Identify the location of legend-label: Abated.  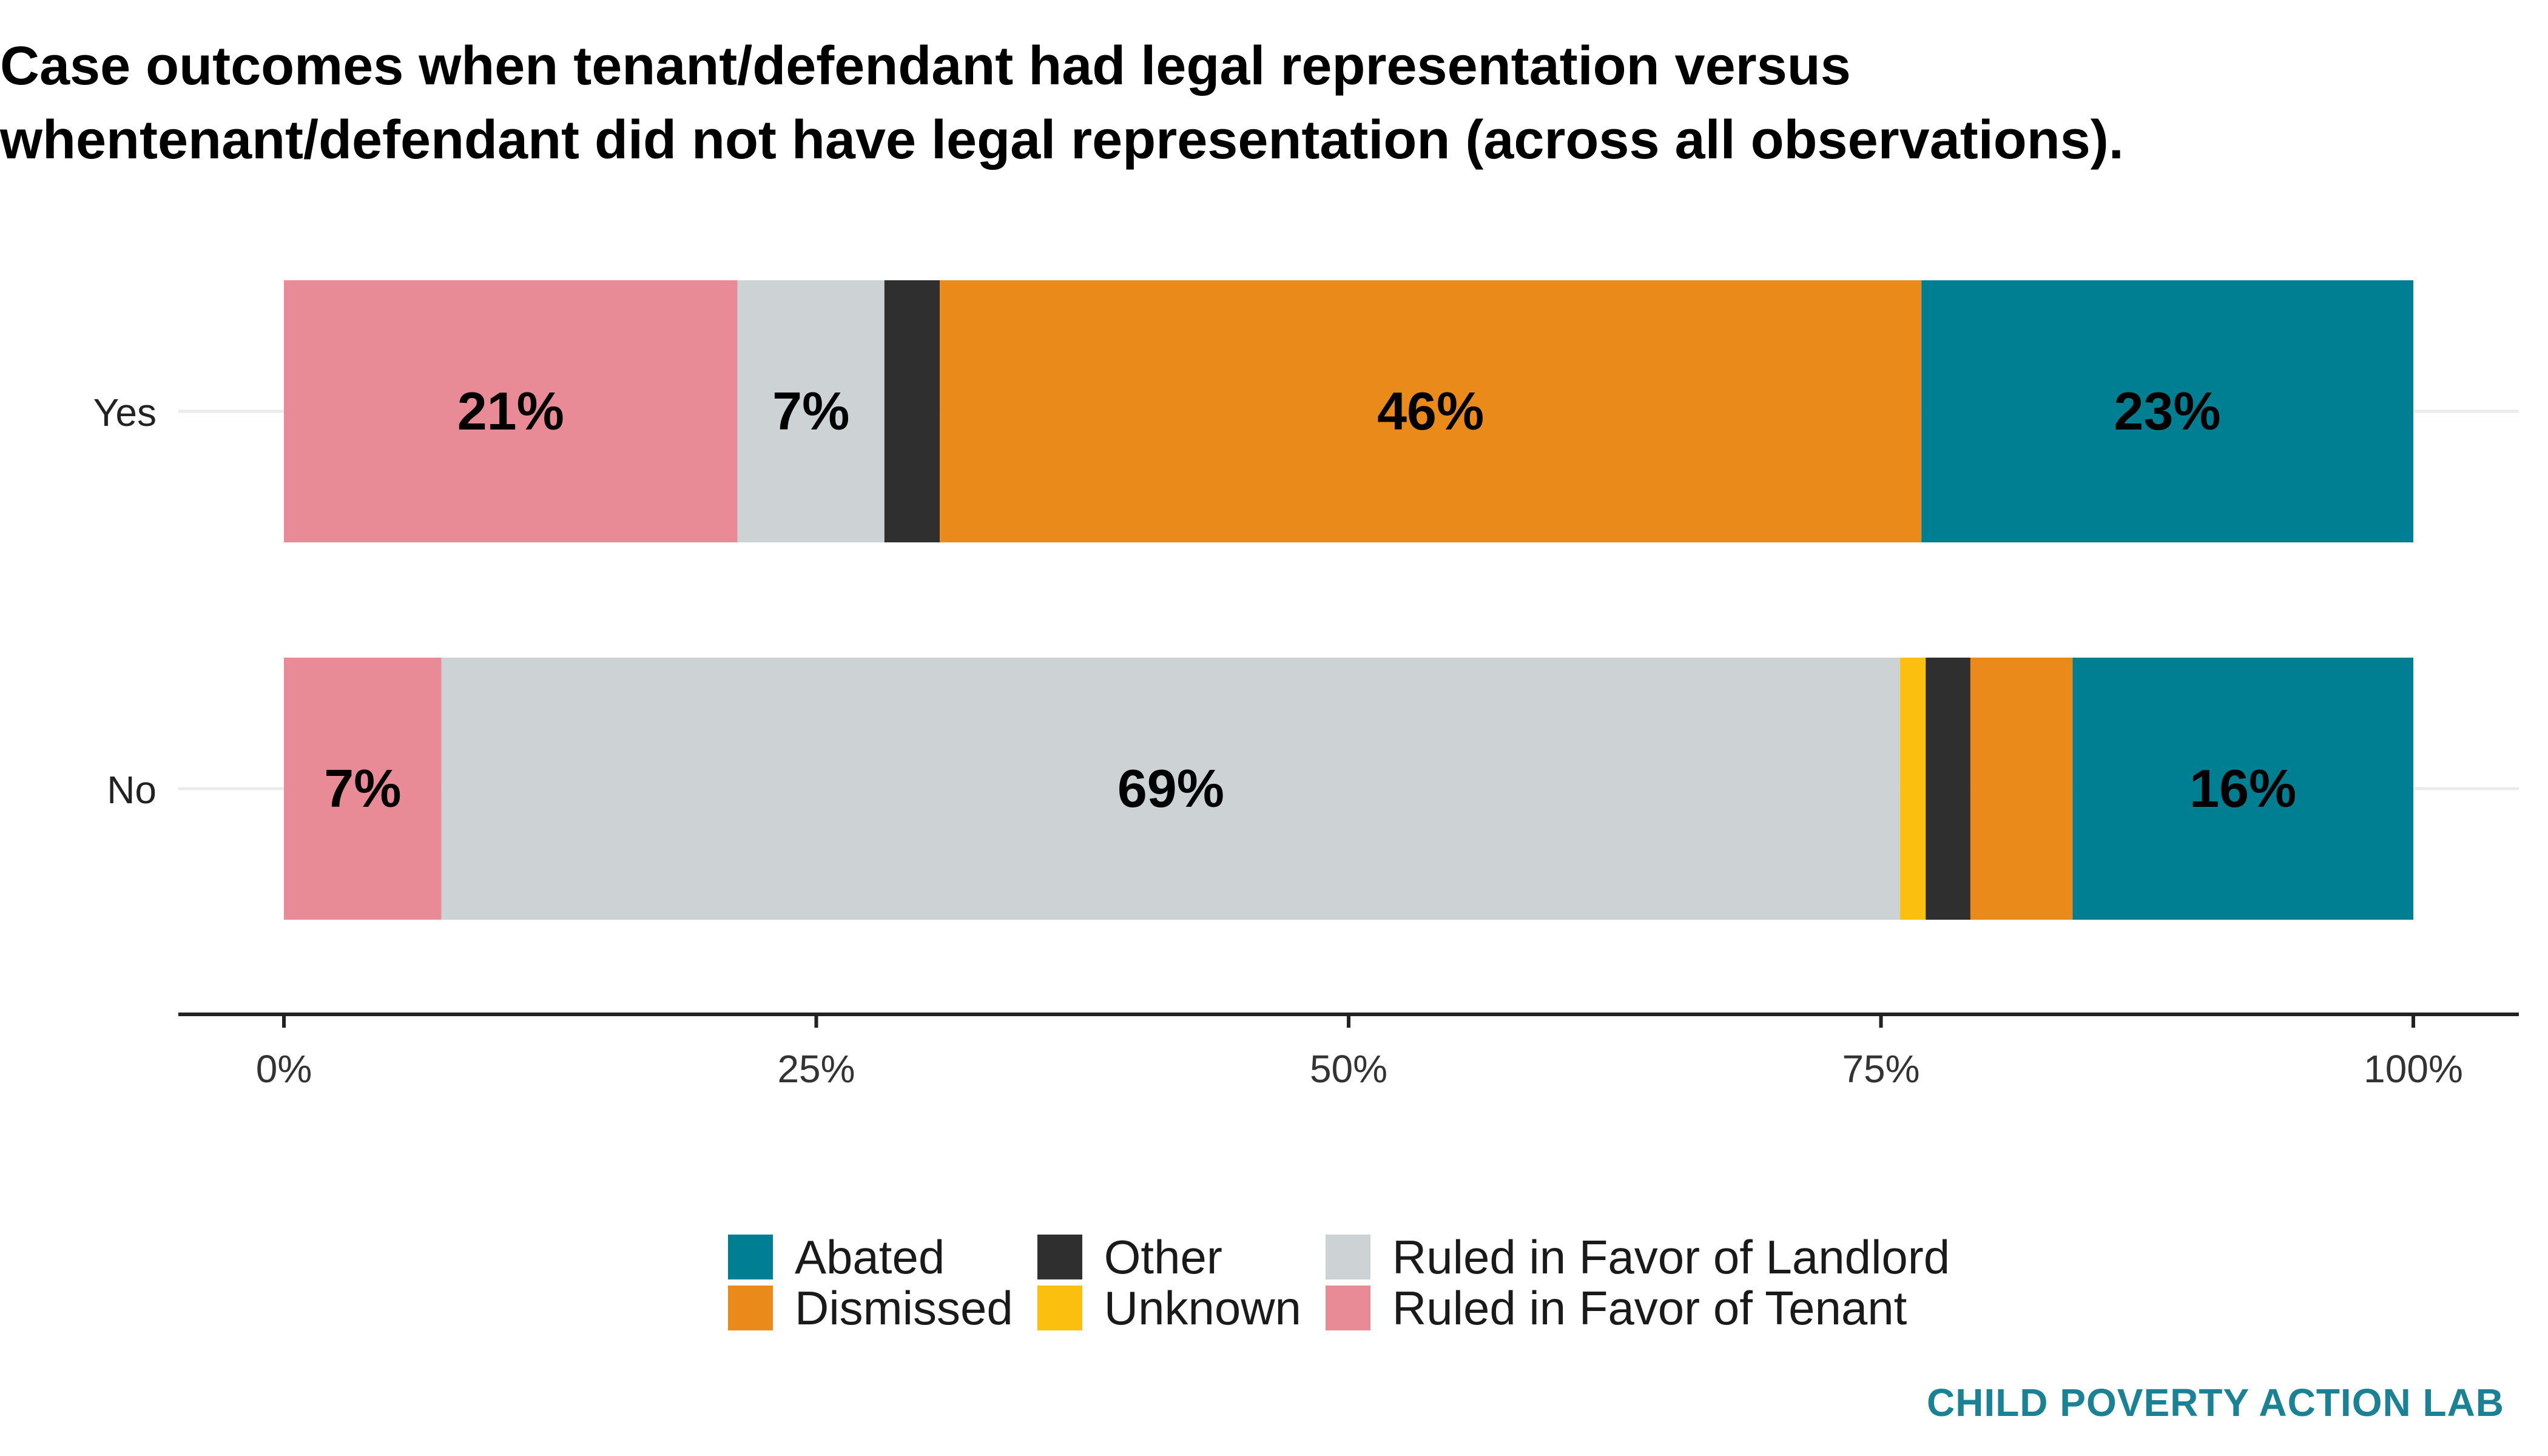
(870, 1257).